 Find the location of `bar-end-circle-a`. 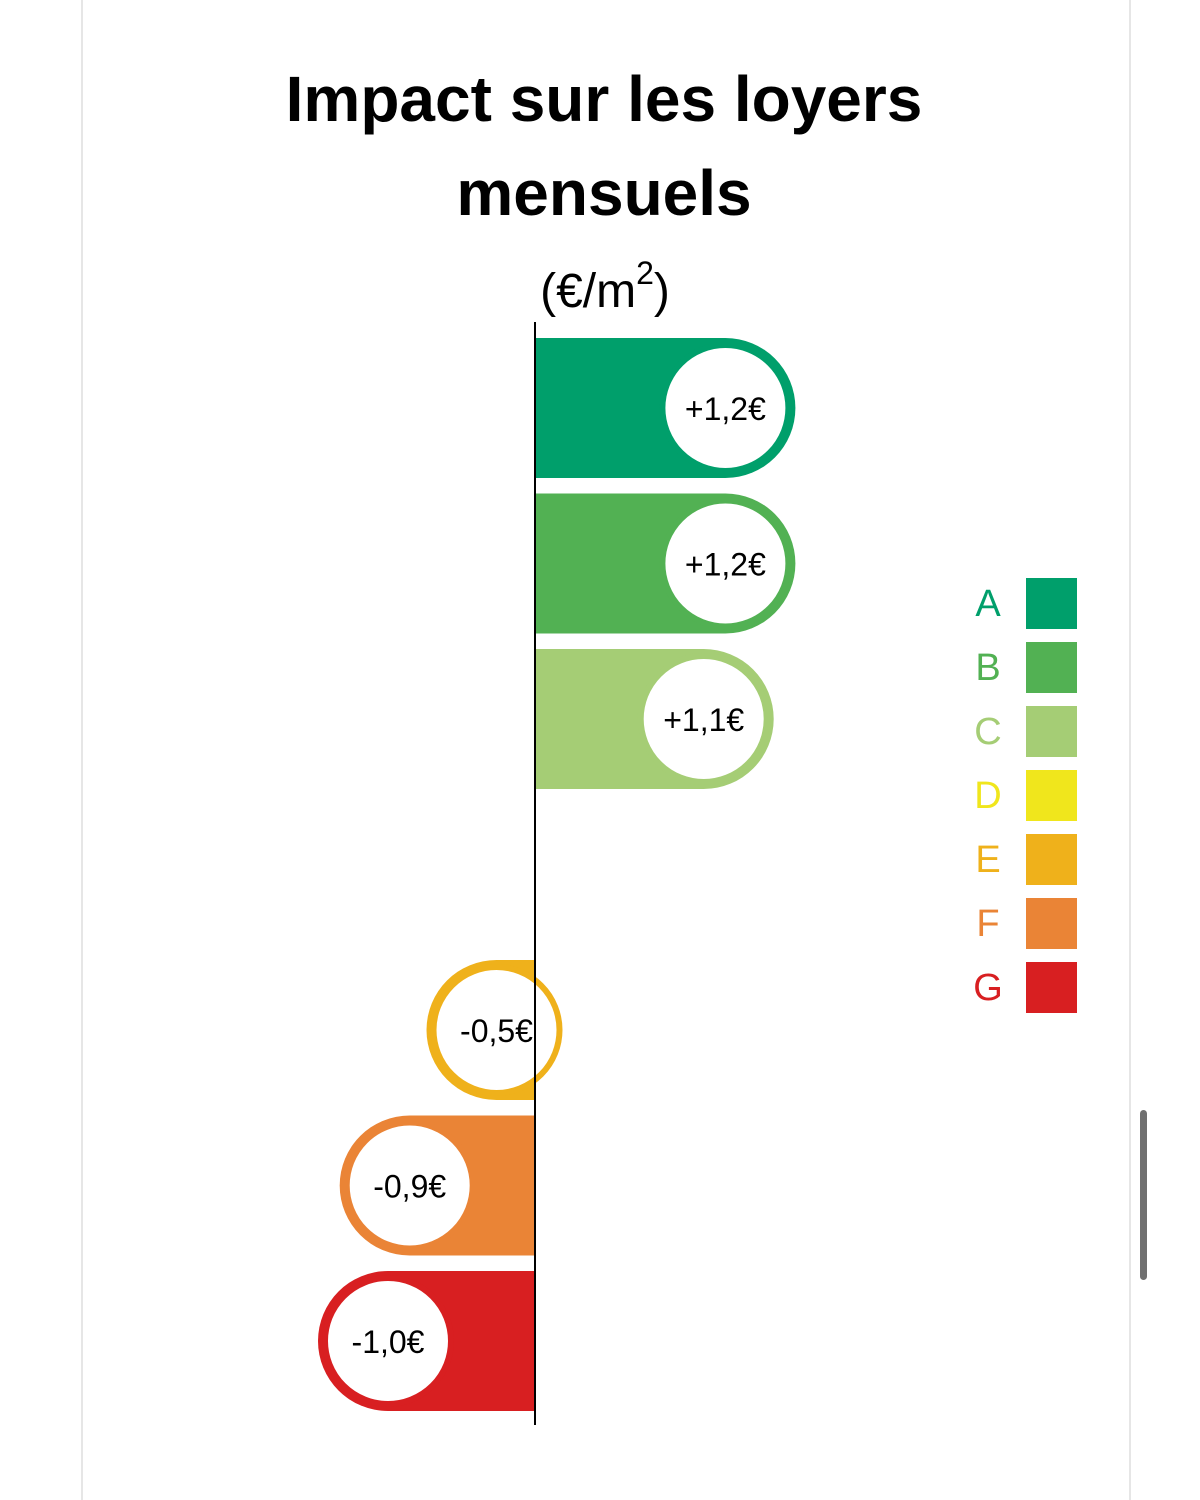

bar-end-circle-a is located at coordinates (725, 408).